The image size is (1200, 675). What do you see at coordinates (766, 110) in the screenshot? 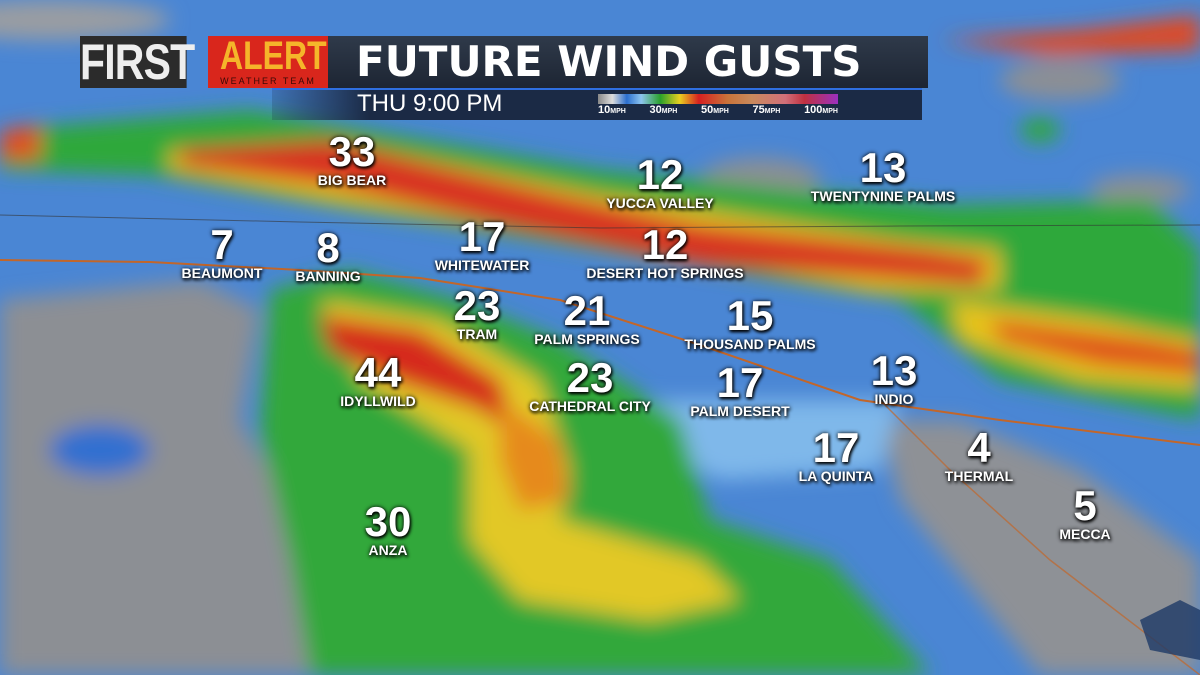
I see `legend-stop: 75MPH` at bounding box center [766, 110].